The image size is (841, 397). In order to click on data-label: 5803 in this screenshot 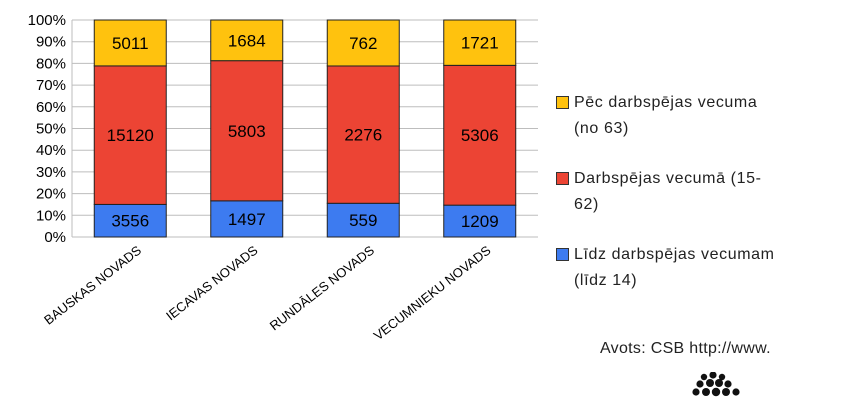, I will do `click(247, 131)`.